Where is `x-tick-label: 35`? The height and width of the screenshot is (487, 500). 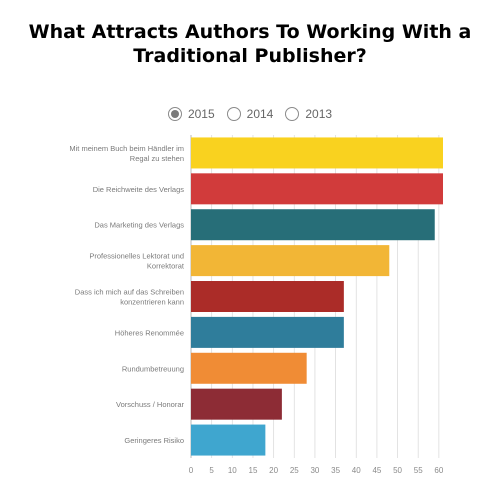
x-tick-label: 35 is located at coordinates (335, 470).